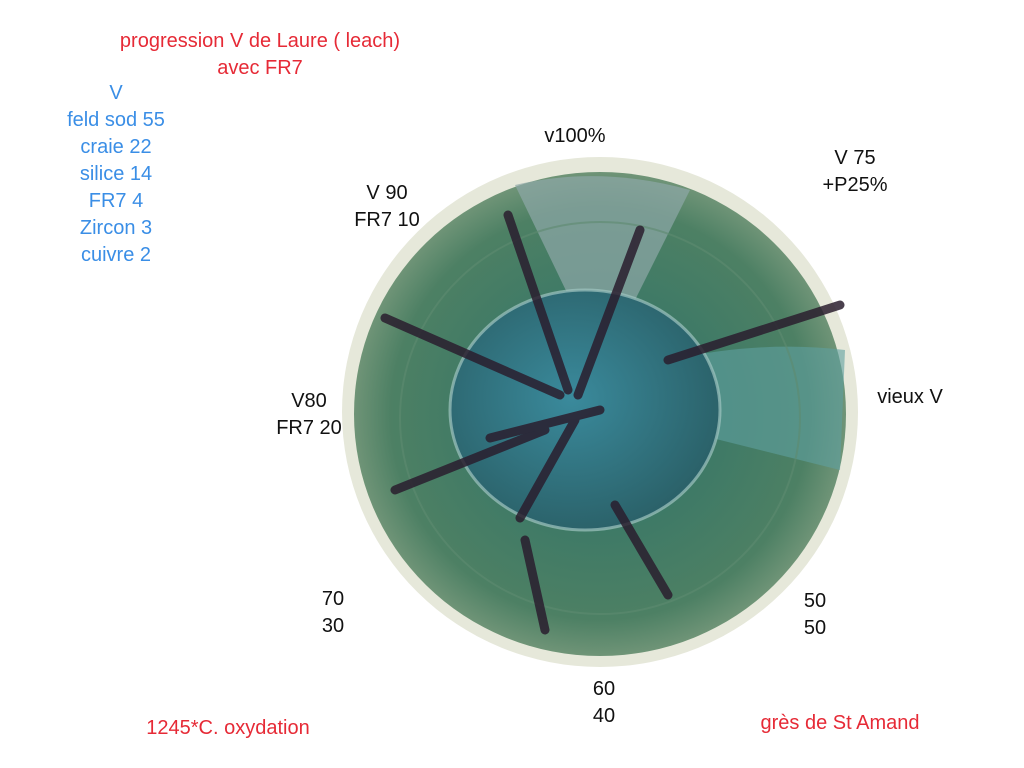 The width and height of the screenshot is (1024, 768). I want to click on glaze-label: FR7 20, so click(309, 428).